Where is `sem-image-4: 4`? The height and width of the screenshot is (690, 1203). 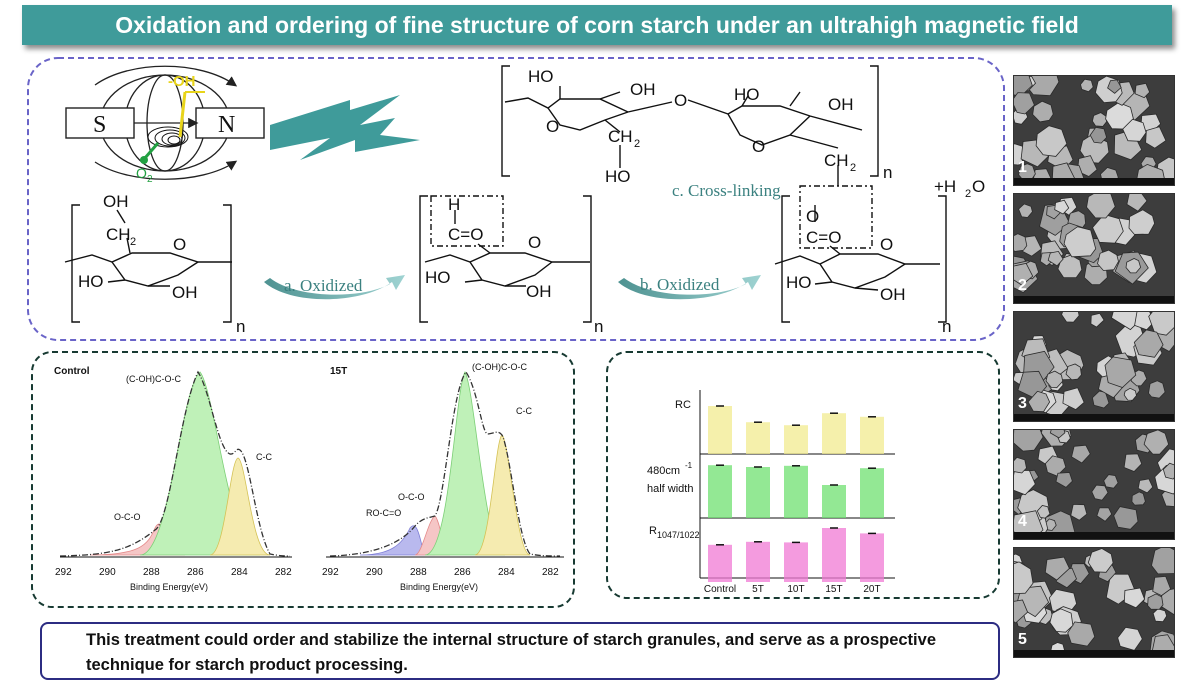 sem-image-4: 4 is located at coordinates (1094, 484).